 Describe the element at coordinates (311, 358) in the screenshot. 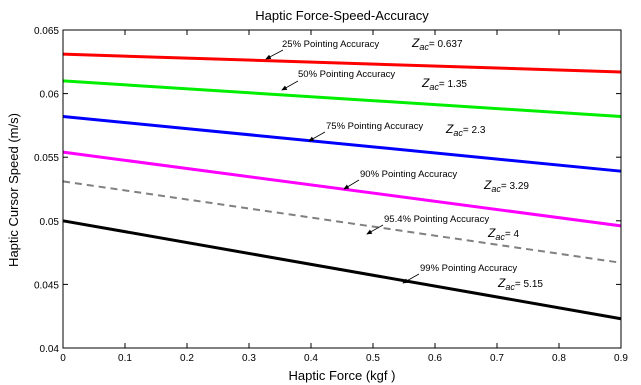

I see `x-tick-label: 0.4` at that location.